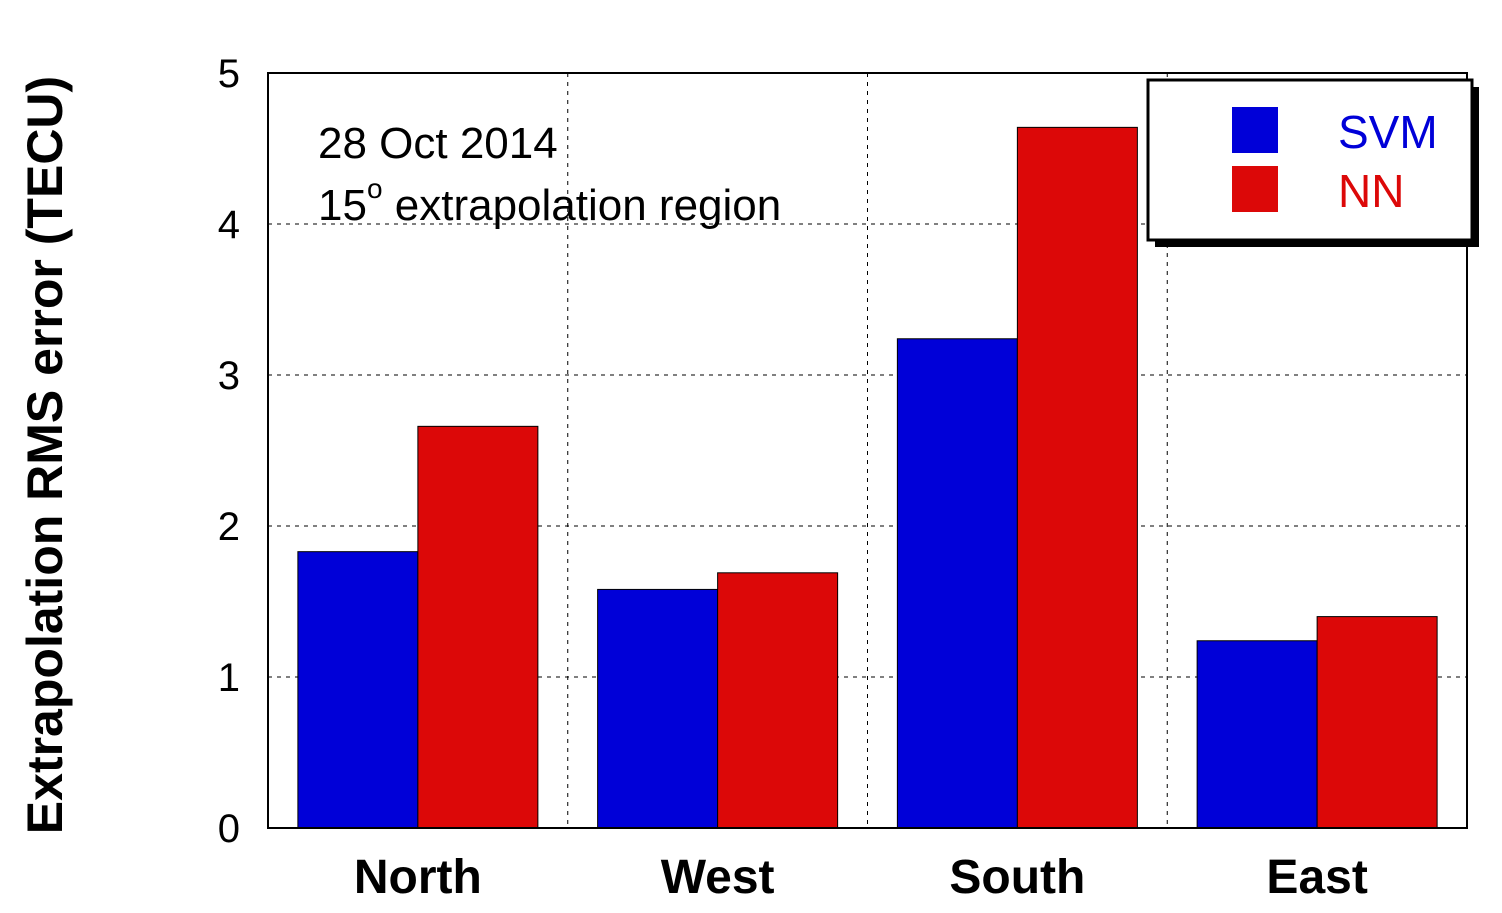  Describe the element at coordinates (438, 143) in the screenshot. I see `annotation-date: 28 Oct 2014` at that location.